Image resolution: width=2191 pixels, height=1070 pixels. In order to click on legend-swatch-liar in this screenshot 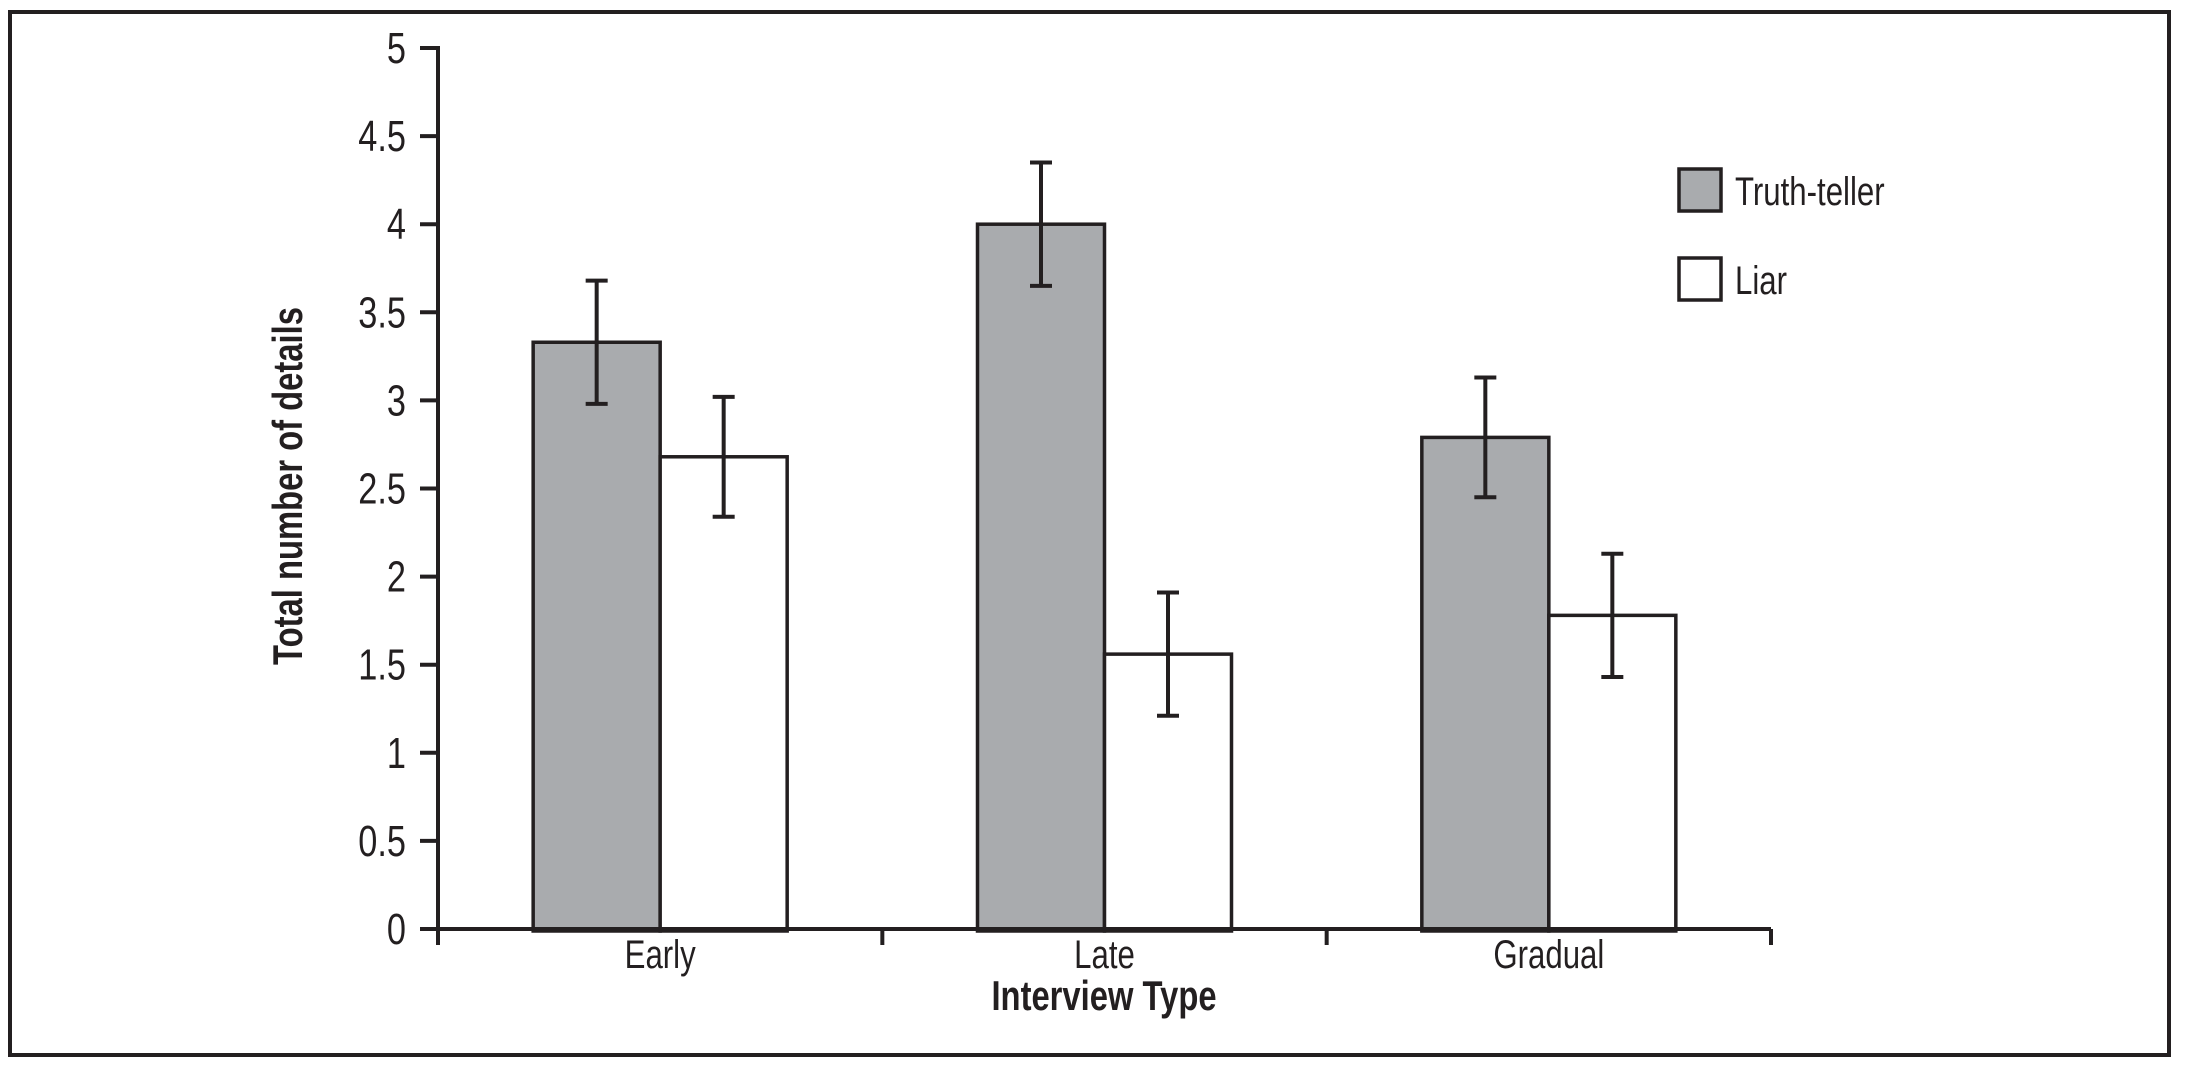, I will do `click(1700, 279)`.